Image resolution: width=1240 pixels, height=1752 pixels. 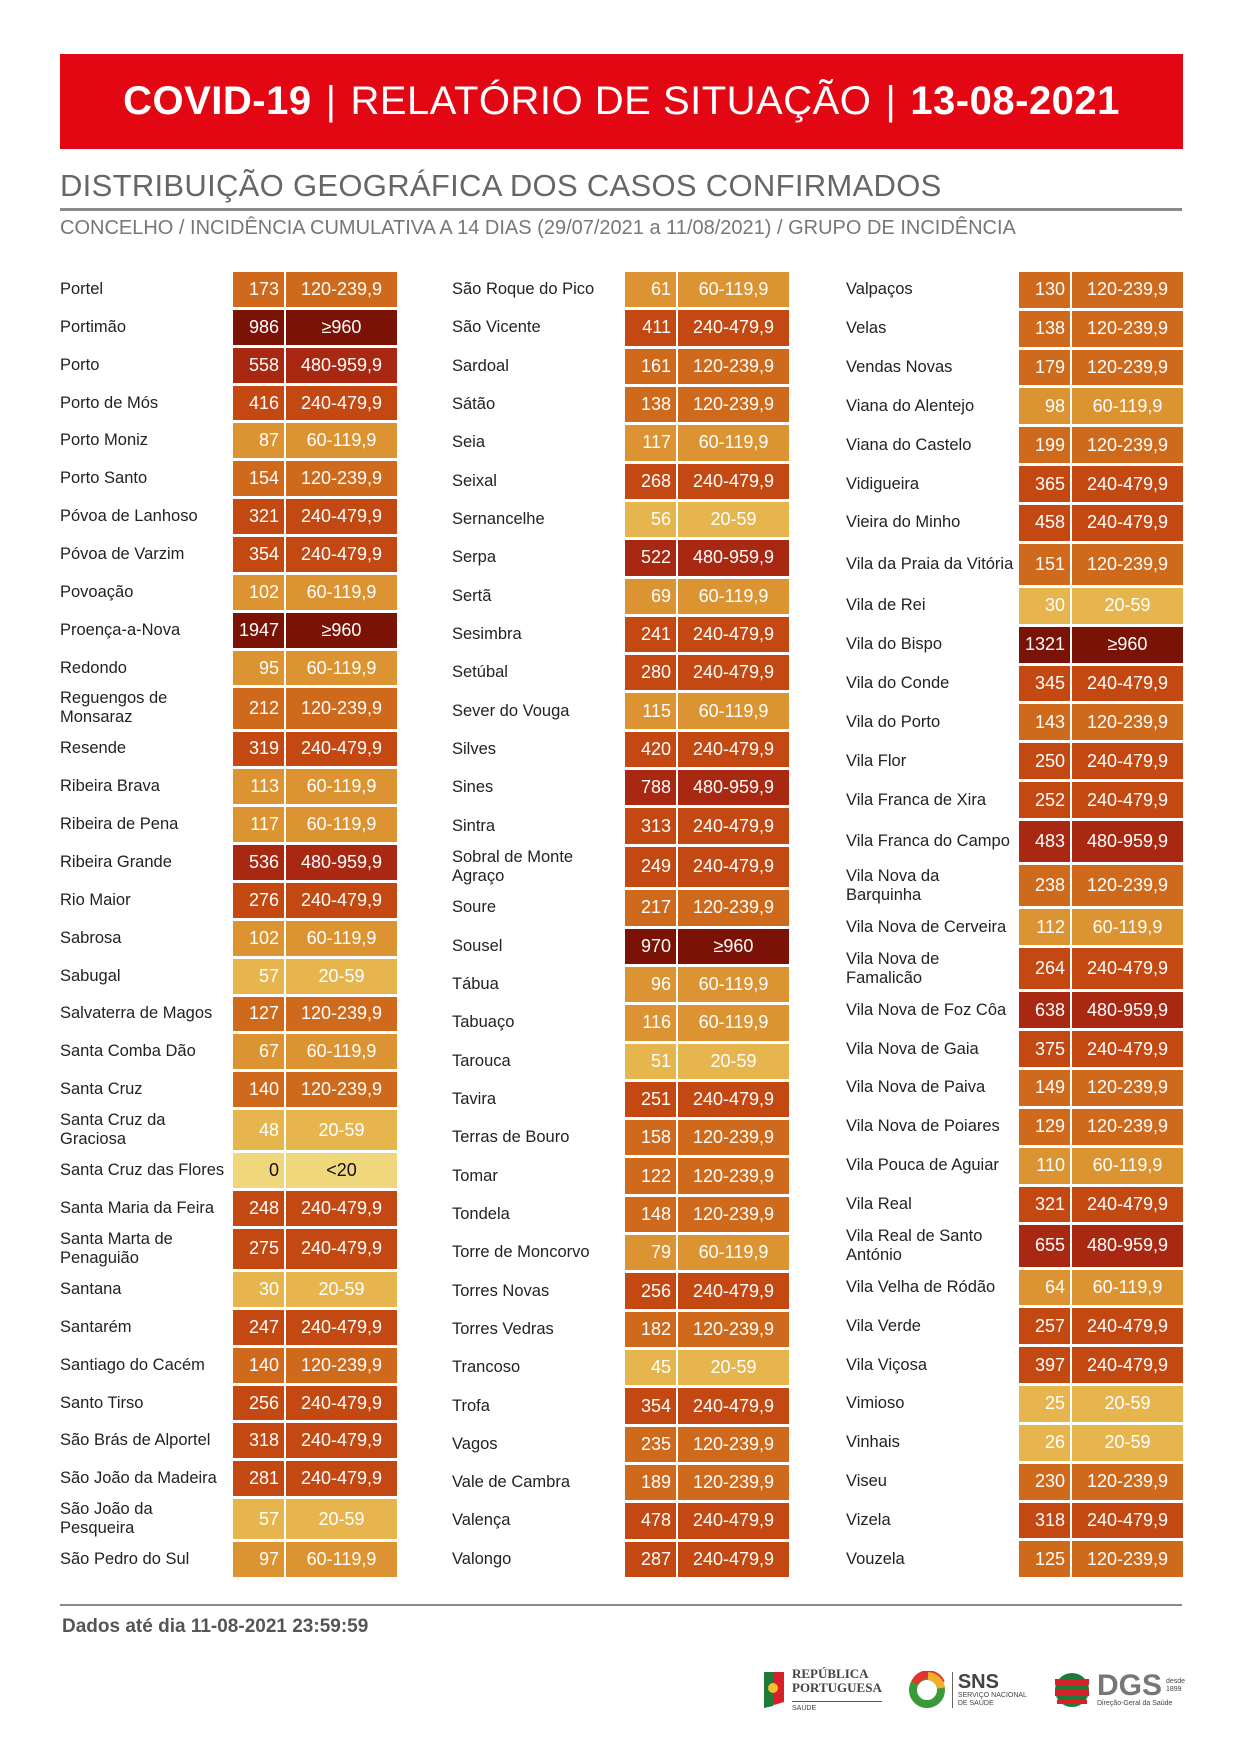 What do you see at coordinates (258, 1090) in the screenshot?
I see `incidence-value: 140` at bounding box center [258, 1090].